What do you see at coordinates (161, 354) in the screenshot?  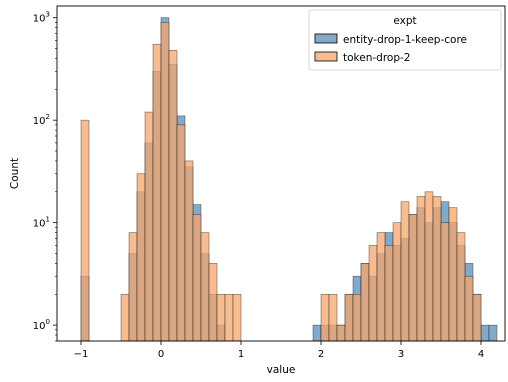 I see `x-tick-label: 0` at bounding box center [161, 354].